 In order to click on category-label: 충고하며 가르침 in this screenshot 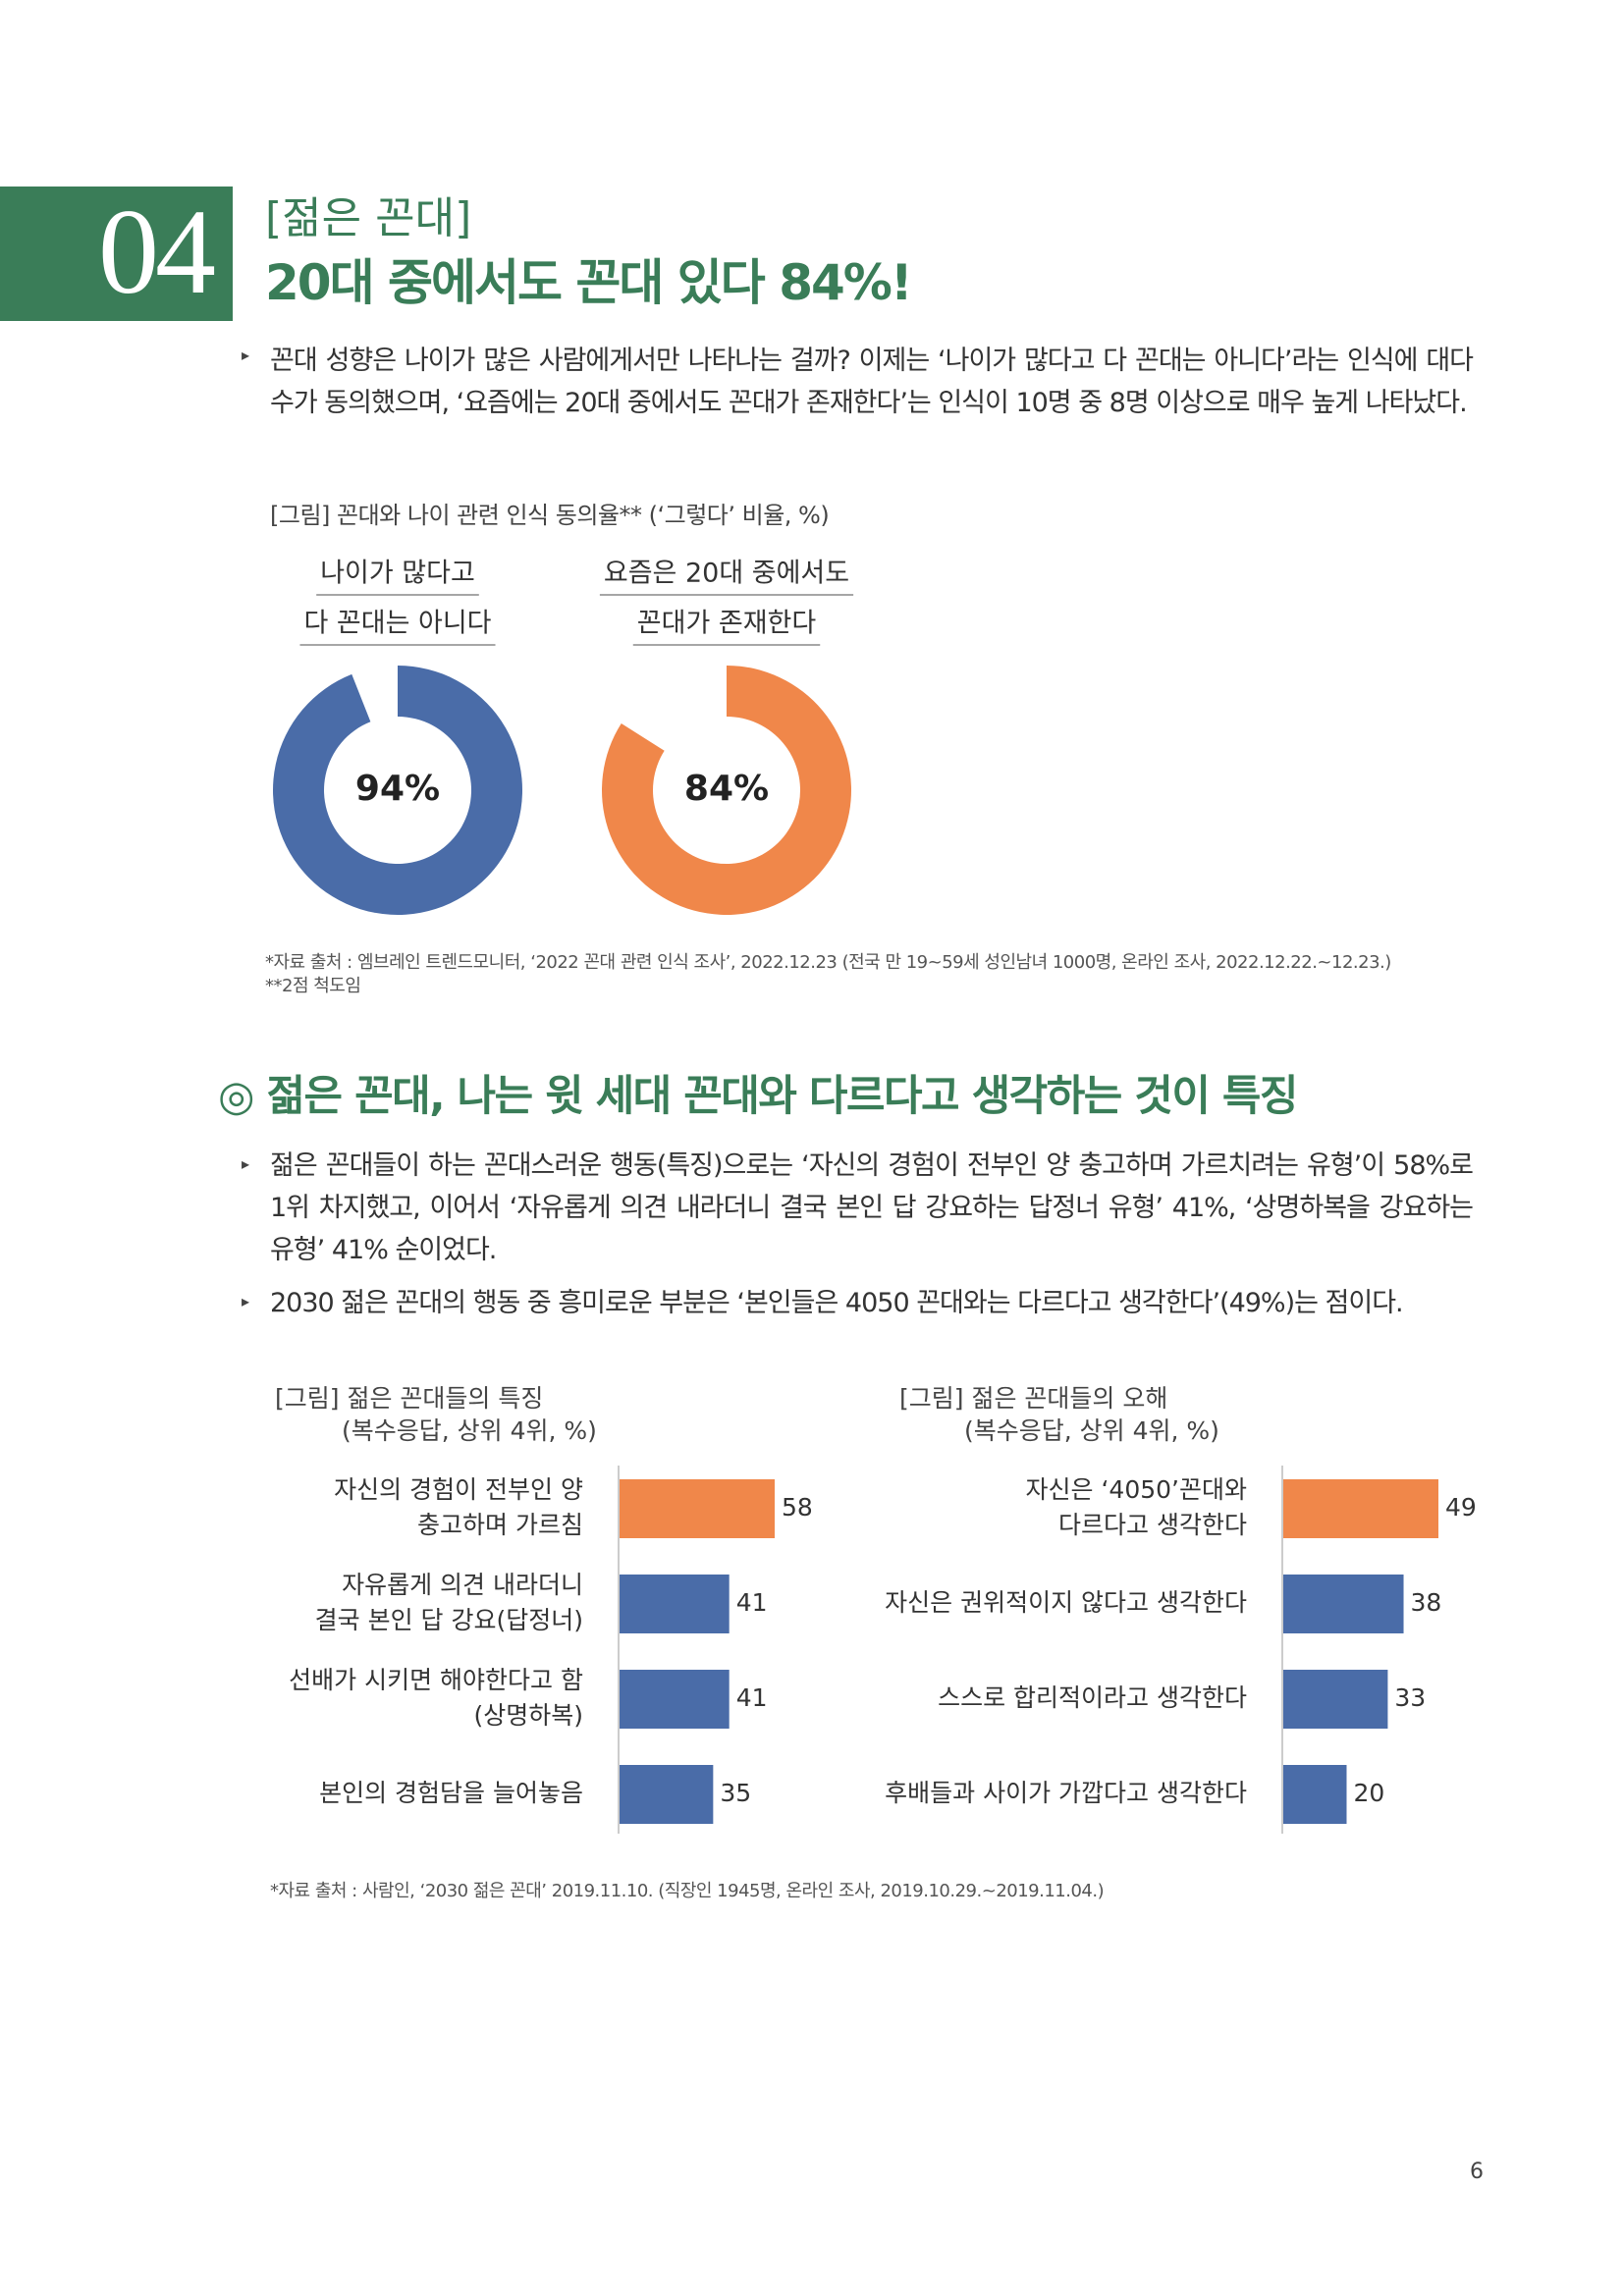, I will do `click(500, 1525)`.